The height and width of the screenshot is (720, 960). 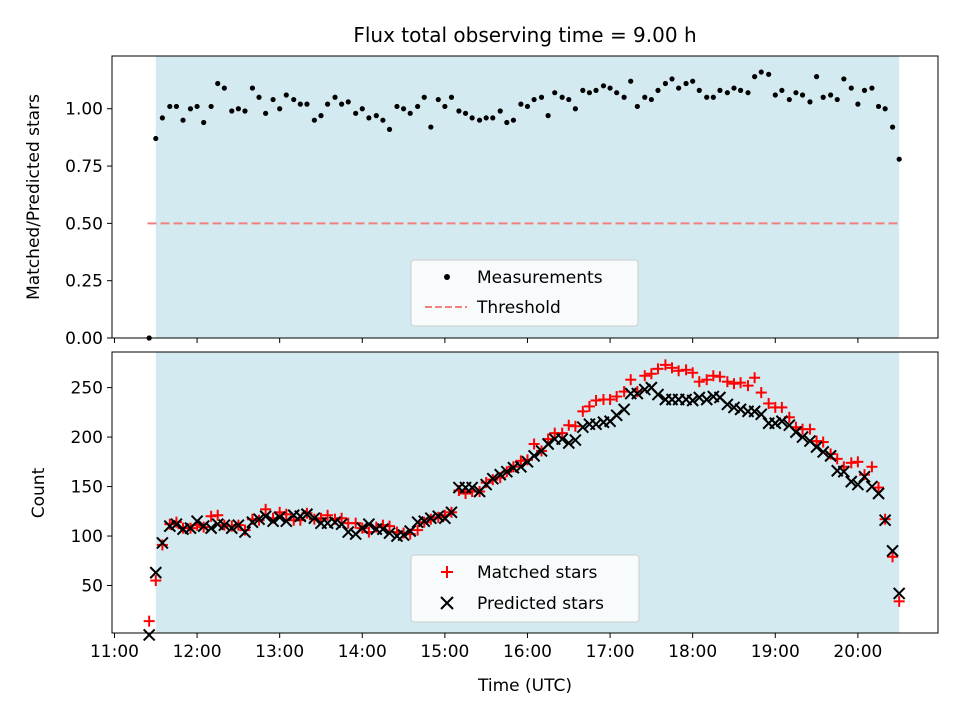 What do you see at coordinates (444, 652) in the screenshot?
I see `x-tick-label: 15:00` at bounding box center [444, 652].